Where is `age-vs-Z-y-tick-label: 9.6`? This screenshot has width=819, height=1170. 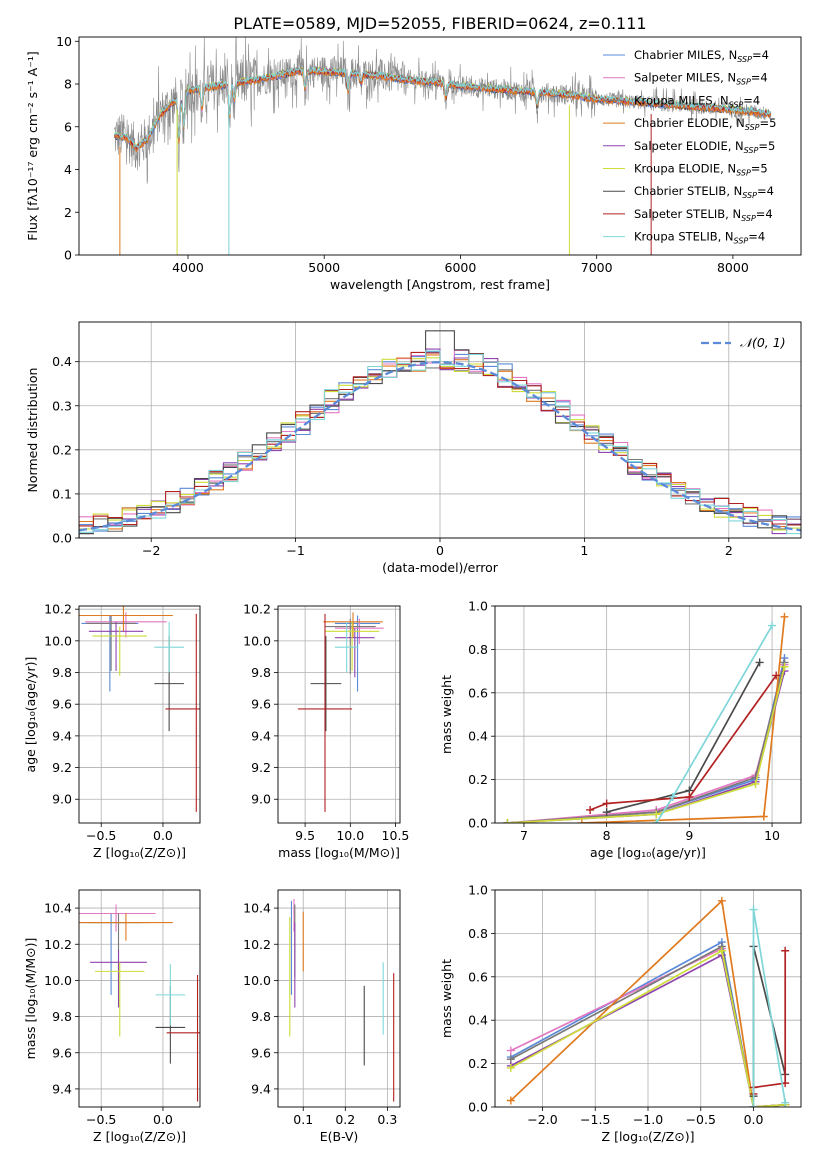
age-vs-Z-y-tick-label: 9.6 is located at coordinates (62, 704).